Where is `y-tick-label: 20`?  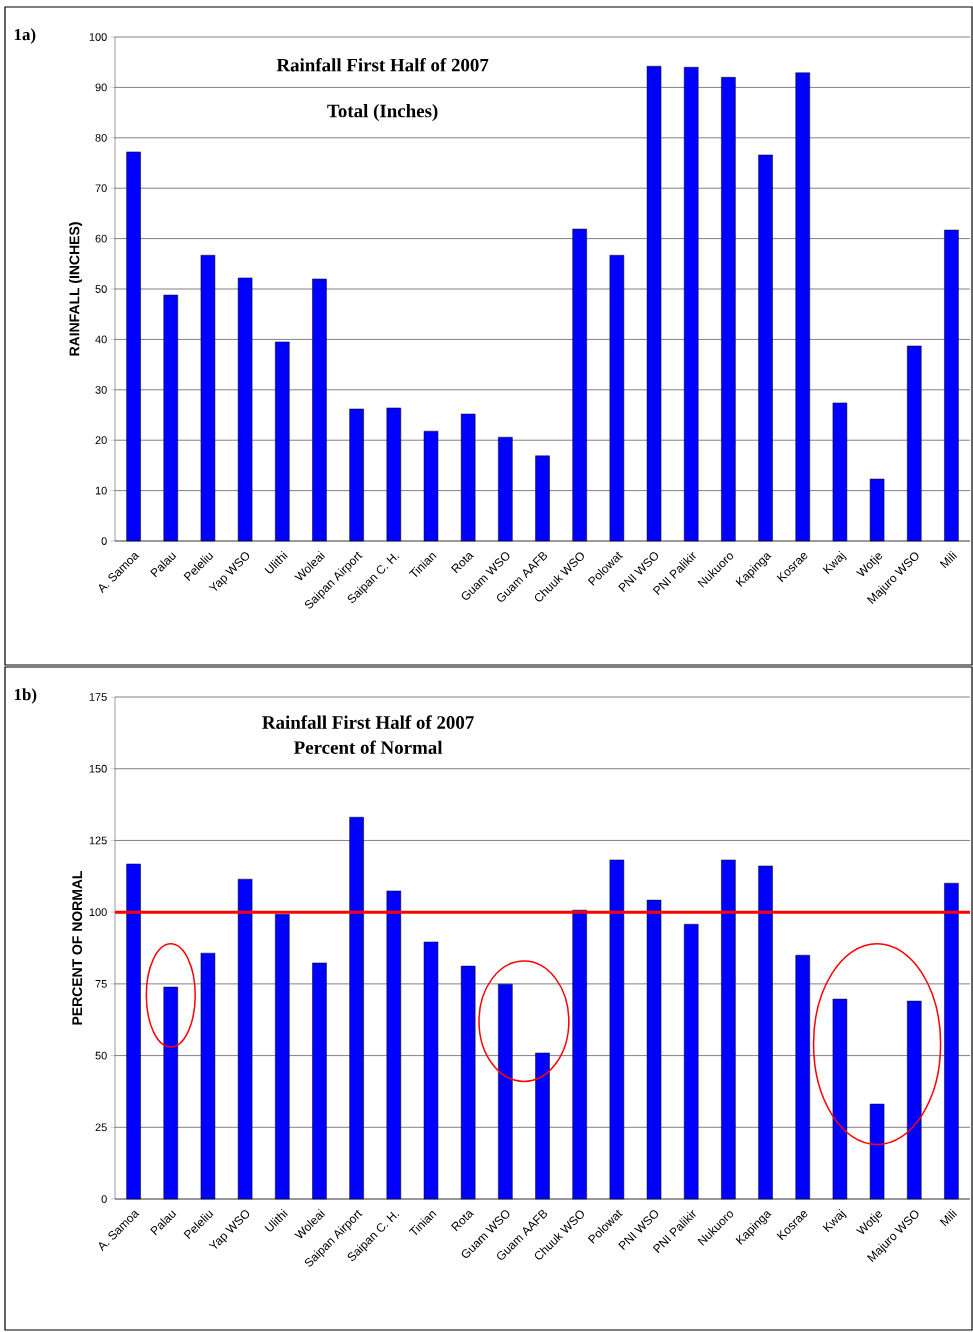
y-tick-label: 20 is located at coordinates (101, 440).